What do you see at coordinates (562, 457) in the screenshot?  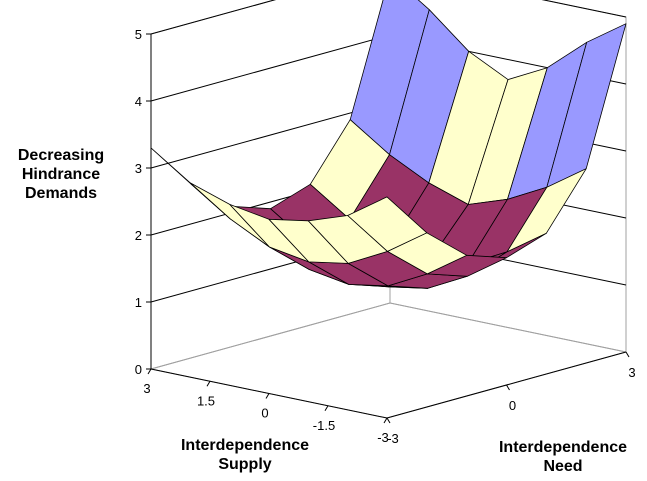 I see `y-axis-title: Interdependence Need` at bounding box center [562, 457].